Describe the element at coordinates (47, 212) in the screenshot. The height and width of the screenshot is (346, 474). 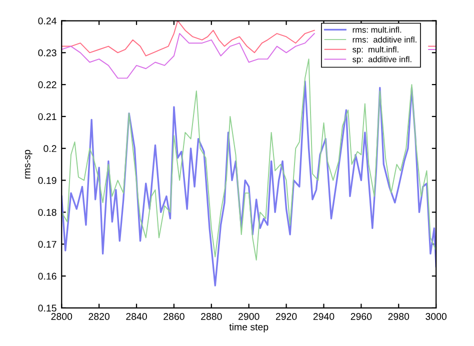
I see `y-tick-label: 0.18` at that location.